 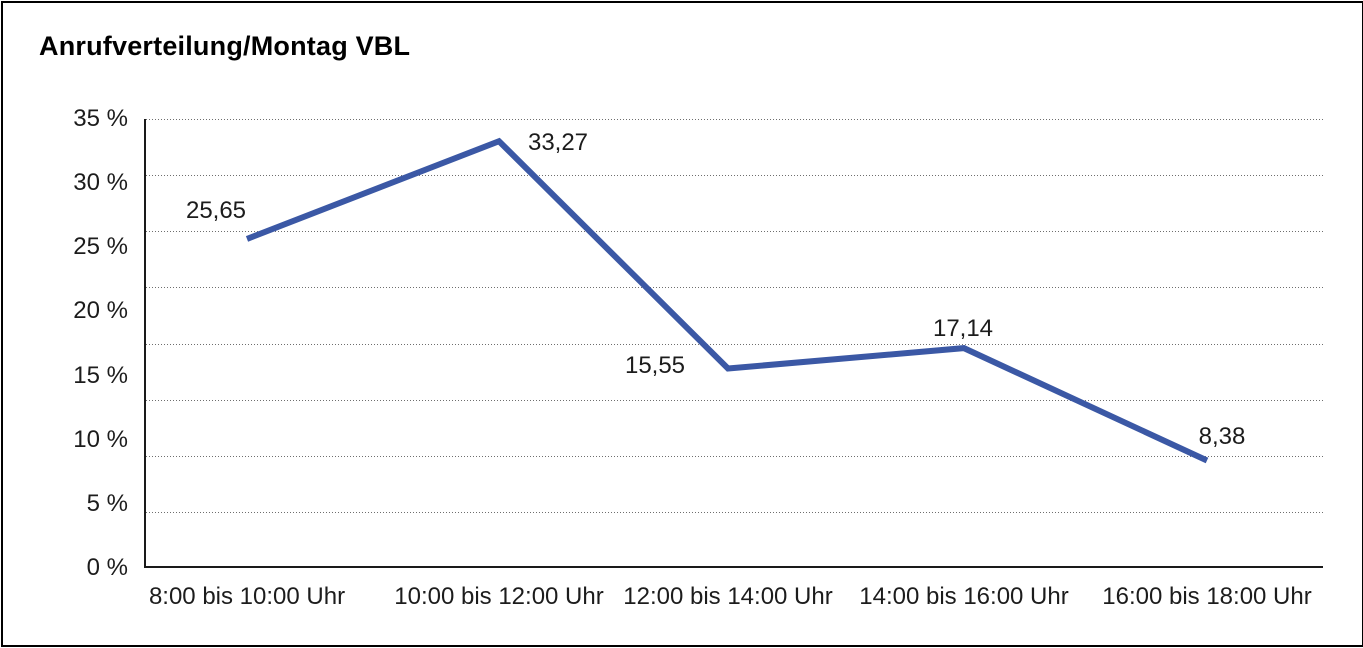 I want to click on y-axis-tick-label: 30 %, so click(x=100, y=182).